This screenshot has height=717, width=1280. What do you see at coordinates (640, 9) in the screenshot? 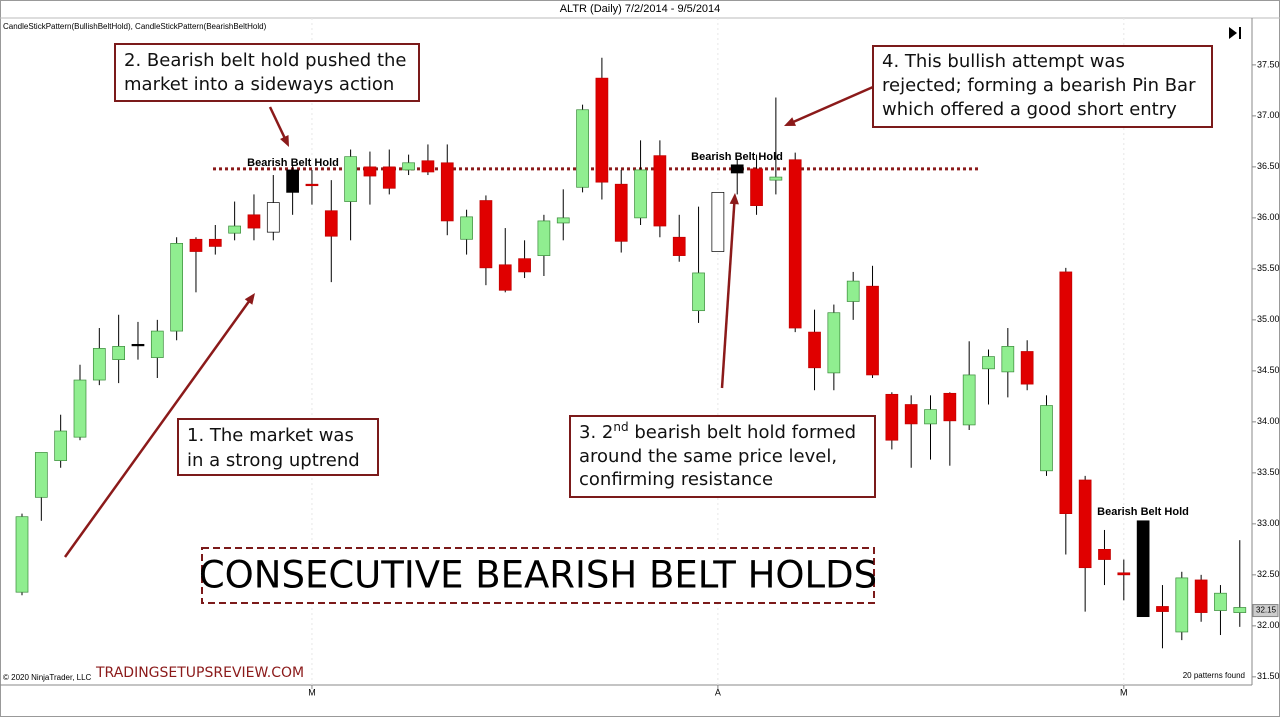
I see `chart-title: ALTR (Daily) 7/2/2014 - 9/5/2014` at bounding box center [640, 9].